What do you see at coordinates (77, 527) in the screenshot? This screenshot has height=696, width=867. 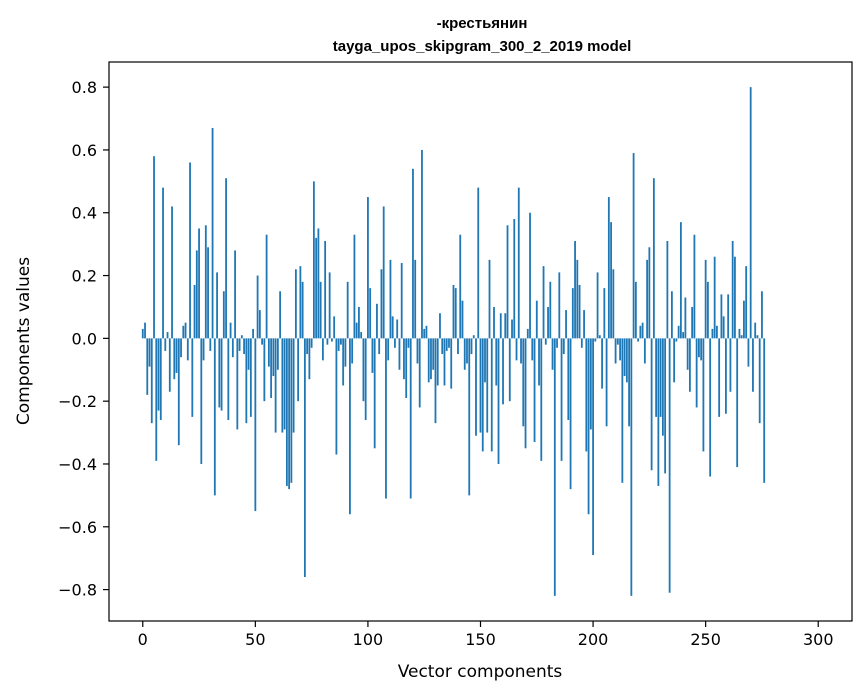 I see `y-tick-label: −0.6` at bounding box center [77, 527].